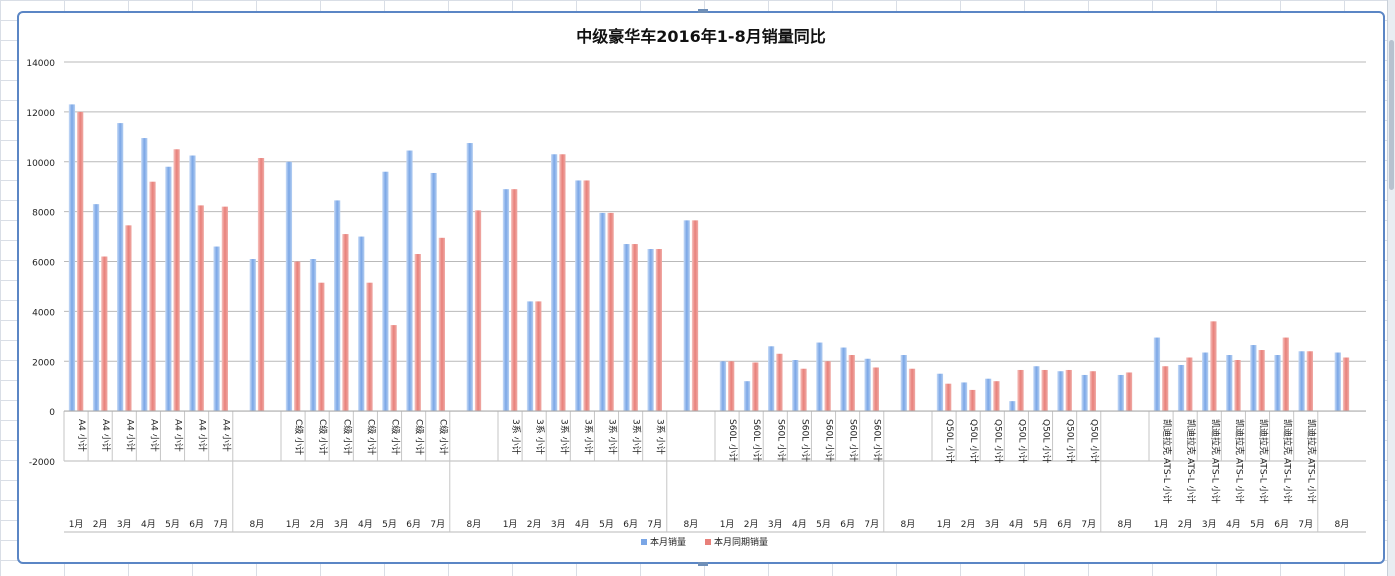 This screenshot has width=1395, height=576. I want to click on vertical-scrollbar, so click(1391, 288).